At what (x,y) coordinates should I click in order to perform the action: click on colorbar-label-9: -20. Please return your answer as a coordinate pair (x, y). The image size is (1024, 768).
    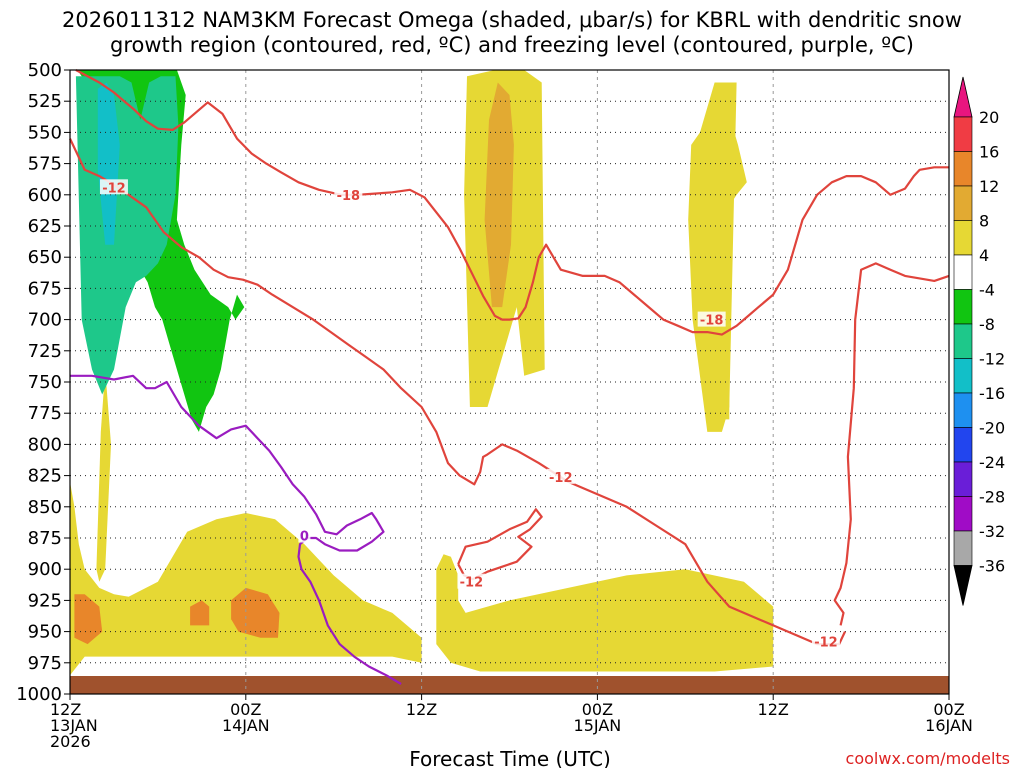
    Looking at the image, I should click on (992, 428).